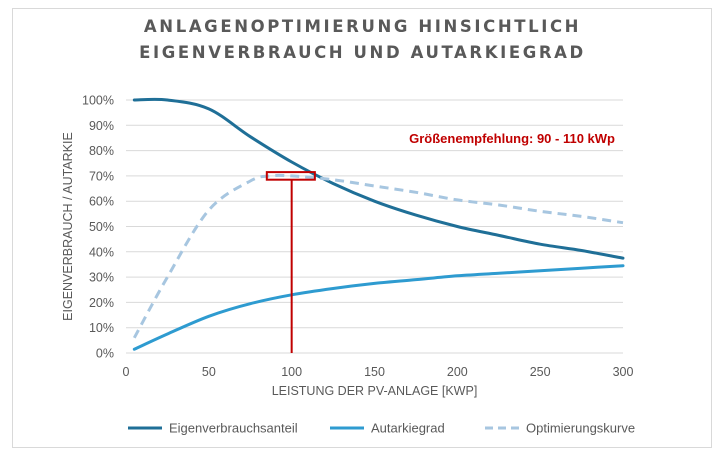 The height and width of the screenshot is (458, 725). What do you see at coordinates (101, 227) in the screenshot?
I see `y-tick-label: 50%` at bounding box center [101, 227].